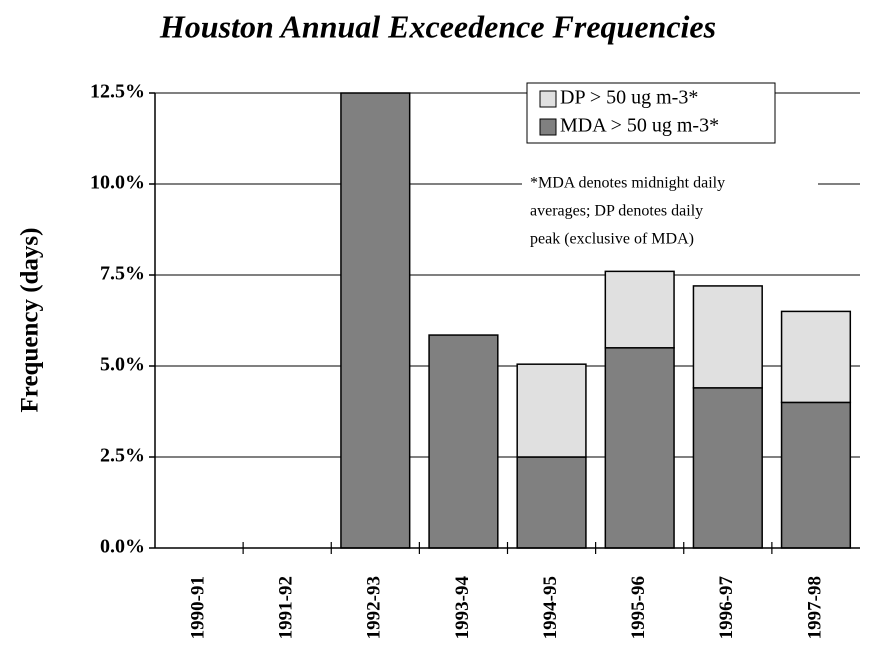 This screenshot has height=662, width=876. I want to click on annotation: peak (exclusive of MDA), so click(612, 239).